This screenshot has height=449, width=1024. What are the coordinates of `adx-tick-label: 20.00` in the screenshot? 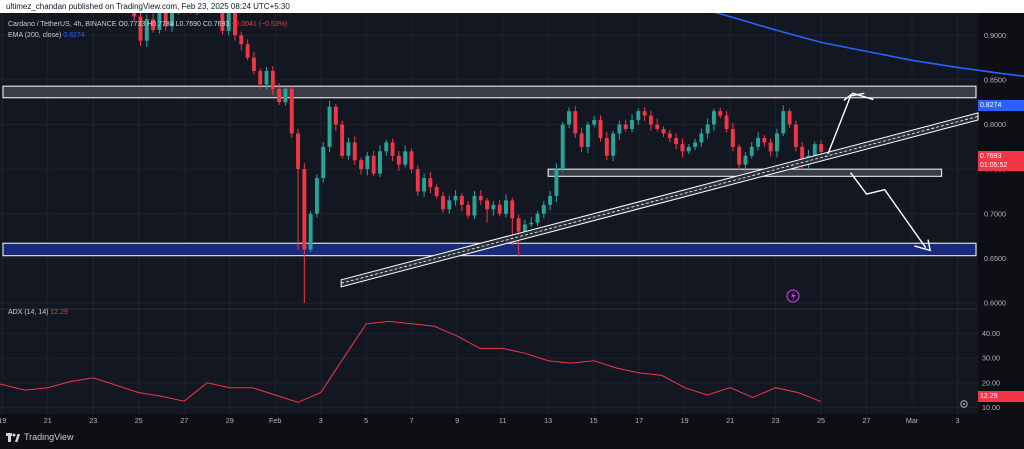 It's located at (991, 382).